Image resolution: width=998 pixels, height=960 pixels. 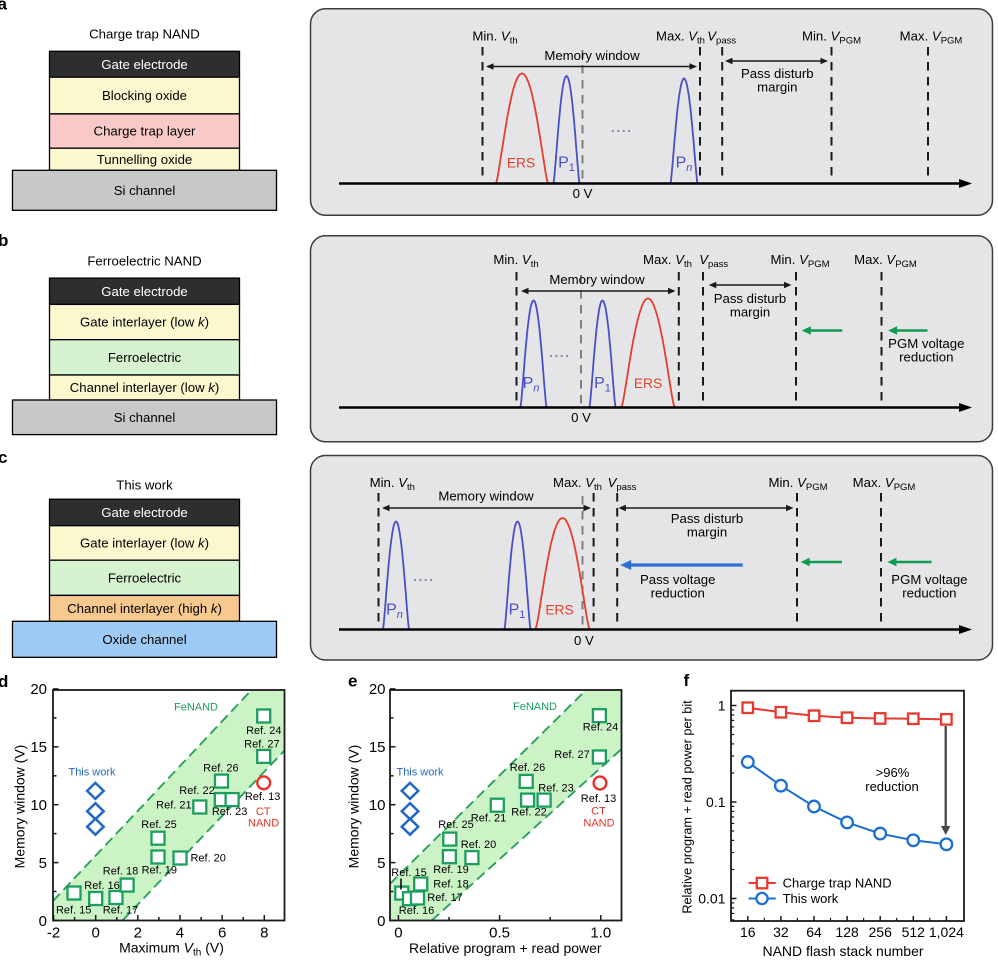 I want to click on svg-text: Memory window (V), so click(x=20, y=807).